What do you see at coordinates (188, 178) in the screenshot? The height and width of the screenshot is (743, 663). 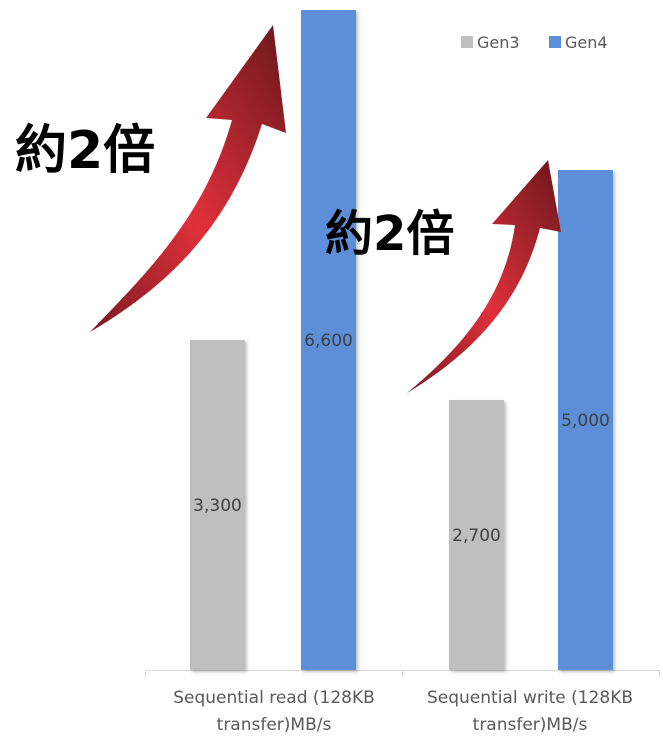 I see `growth-arrow-read` at bounding box center [188, 178].